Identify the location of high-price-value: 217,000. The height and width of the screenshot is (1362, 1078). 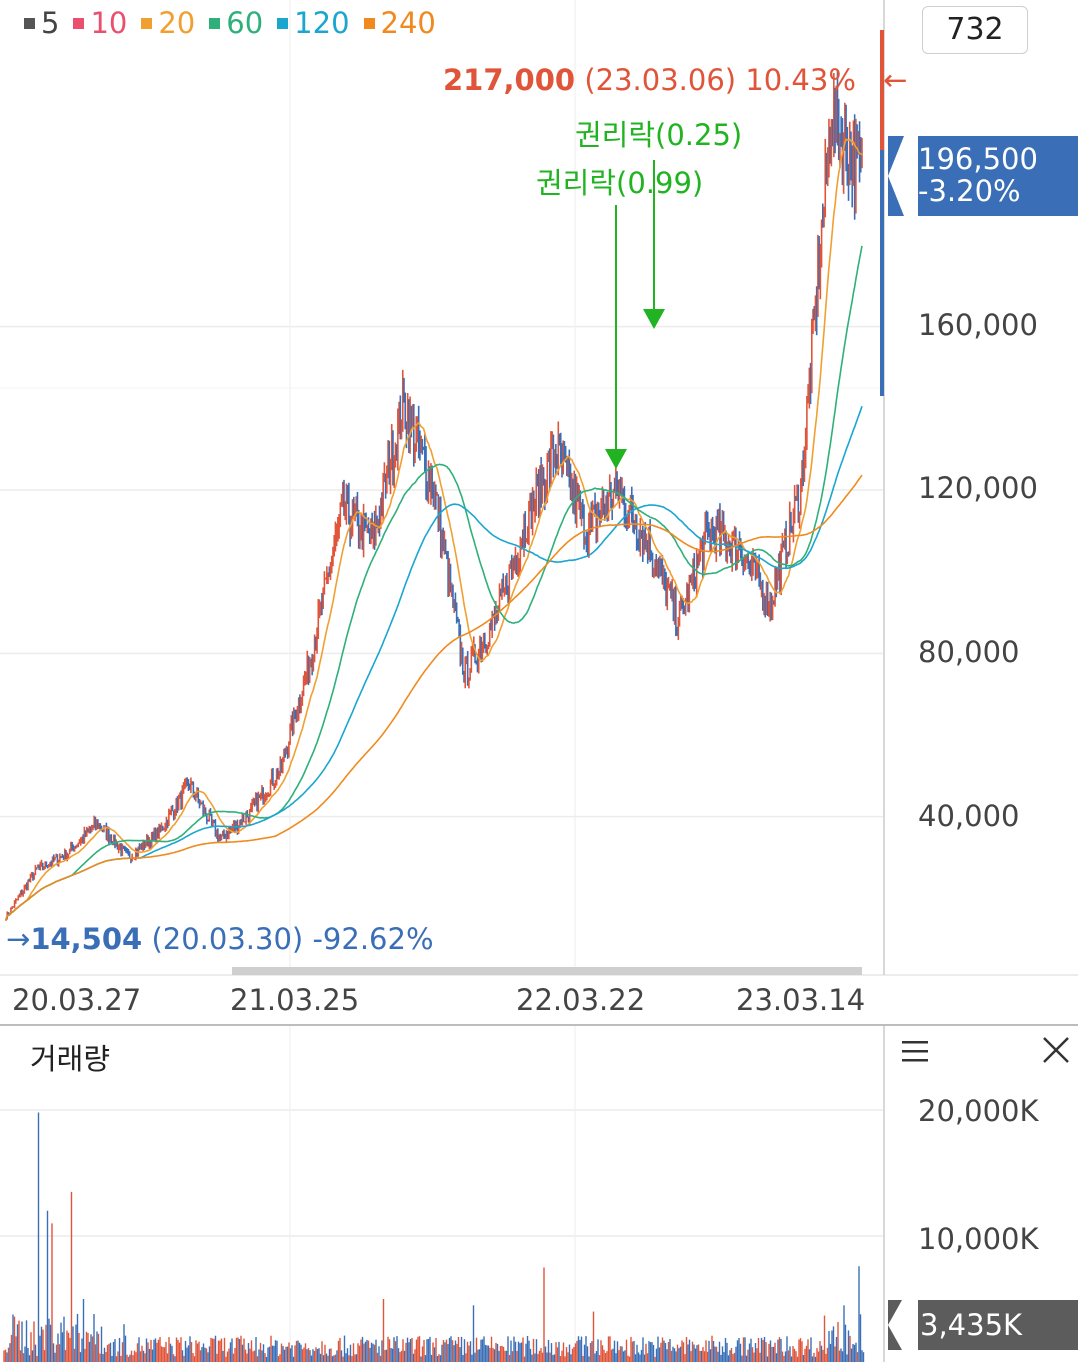
(509, 80).